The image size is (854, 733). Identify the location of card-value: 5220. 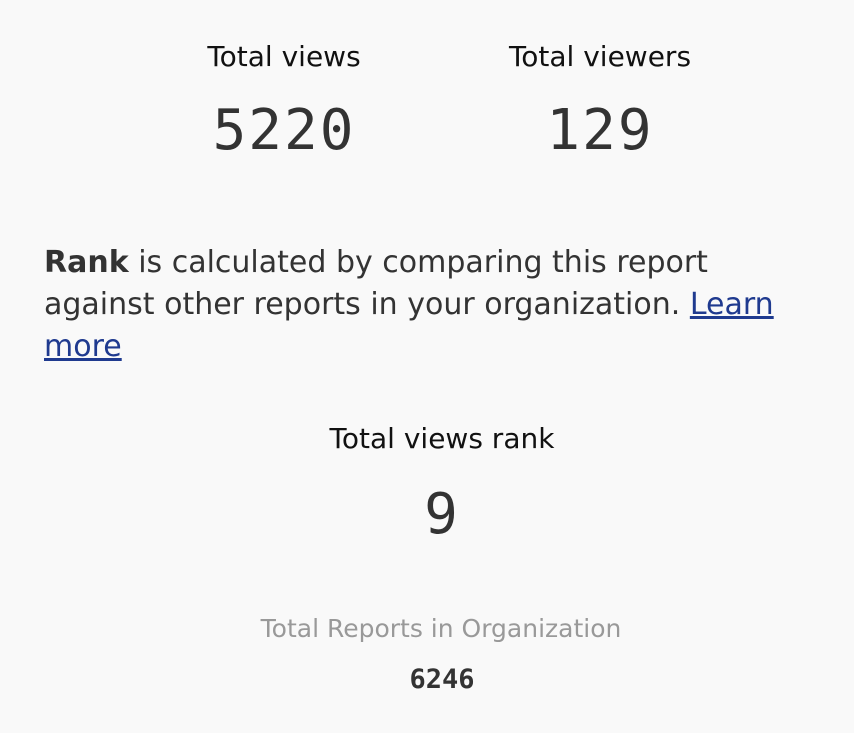
(284, 130).